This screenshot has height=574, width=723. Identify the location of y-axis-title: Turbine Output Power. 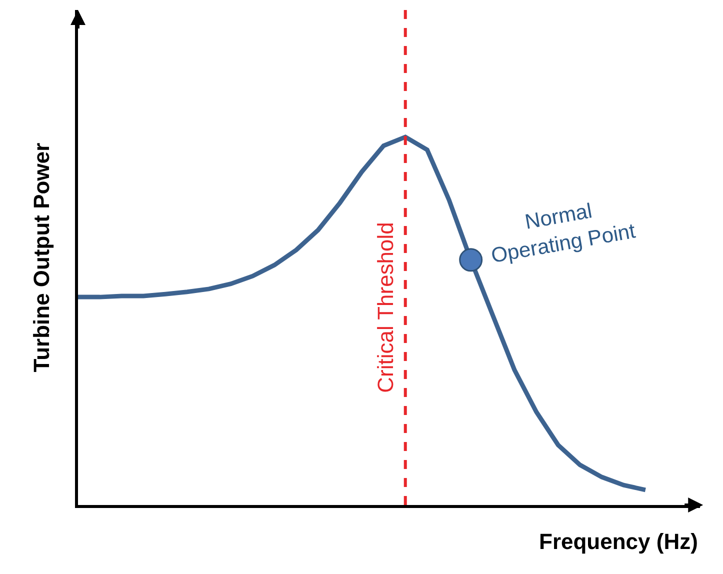
(41, 257).